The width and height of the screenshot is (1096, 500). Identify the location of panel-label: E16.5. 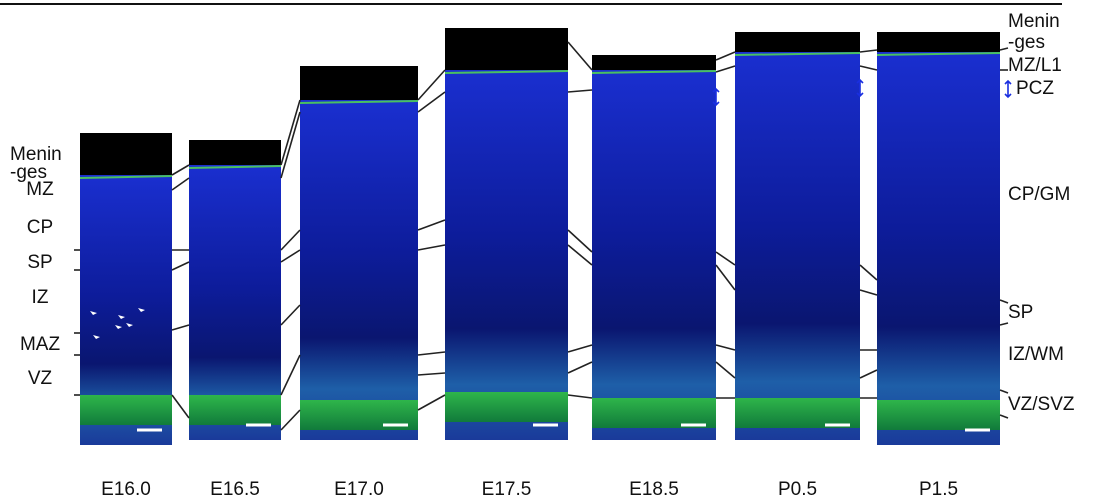
(235, 489).